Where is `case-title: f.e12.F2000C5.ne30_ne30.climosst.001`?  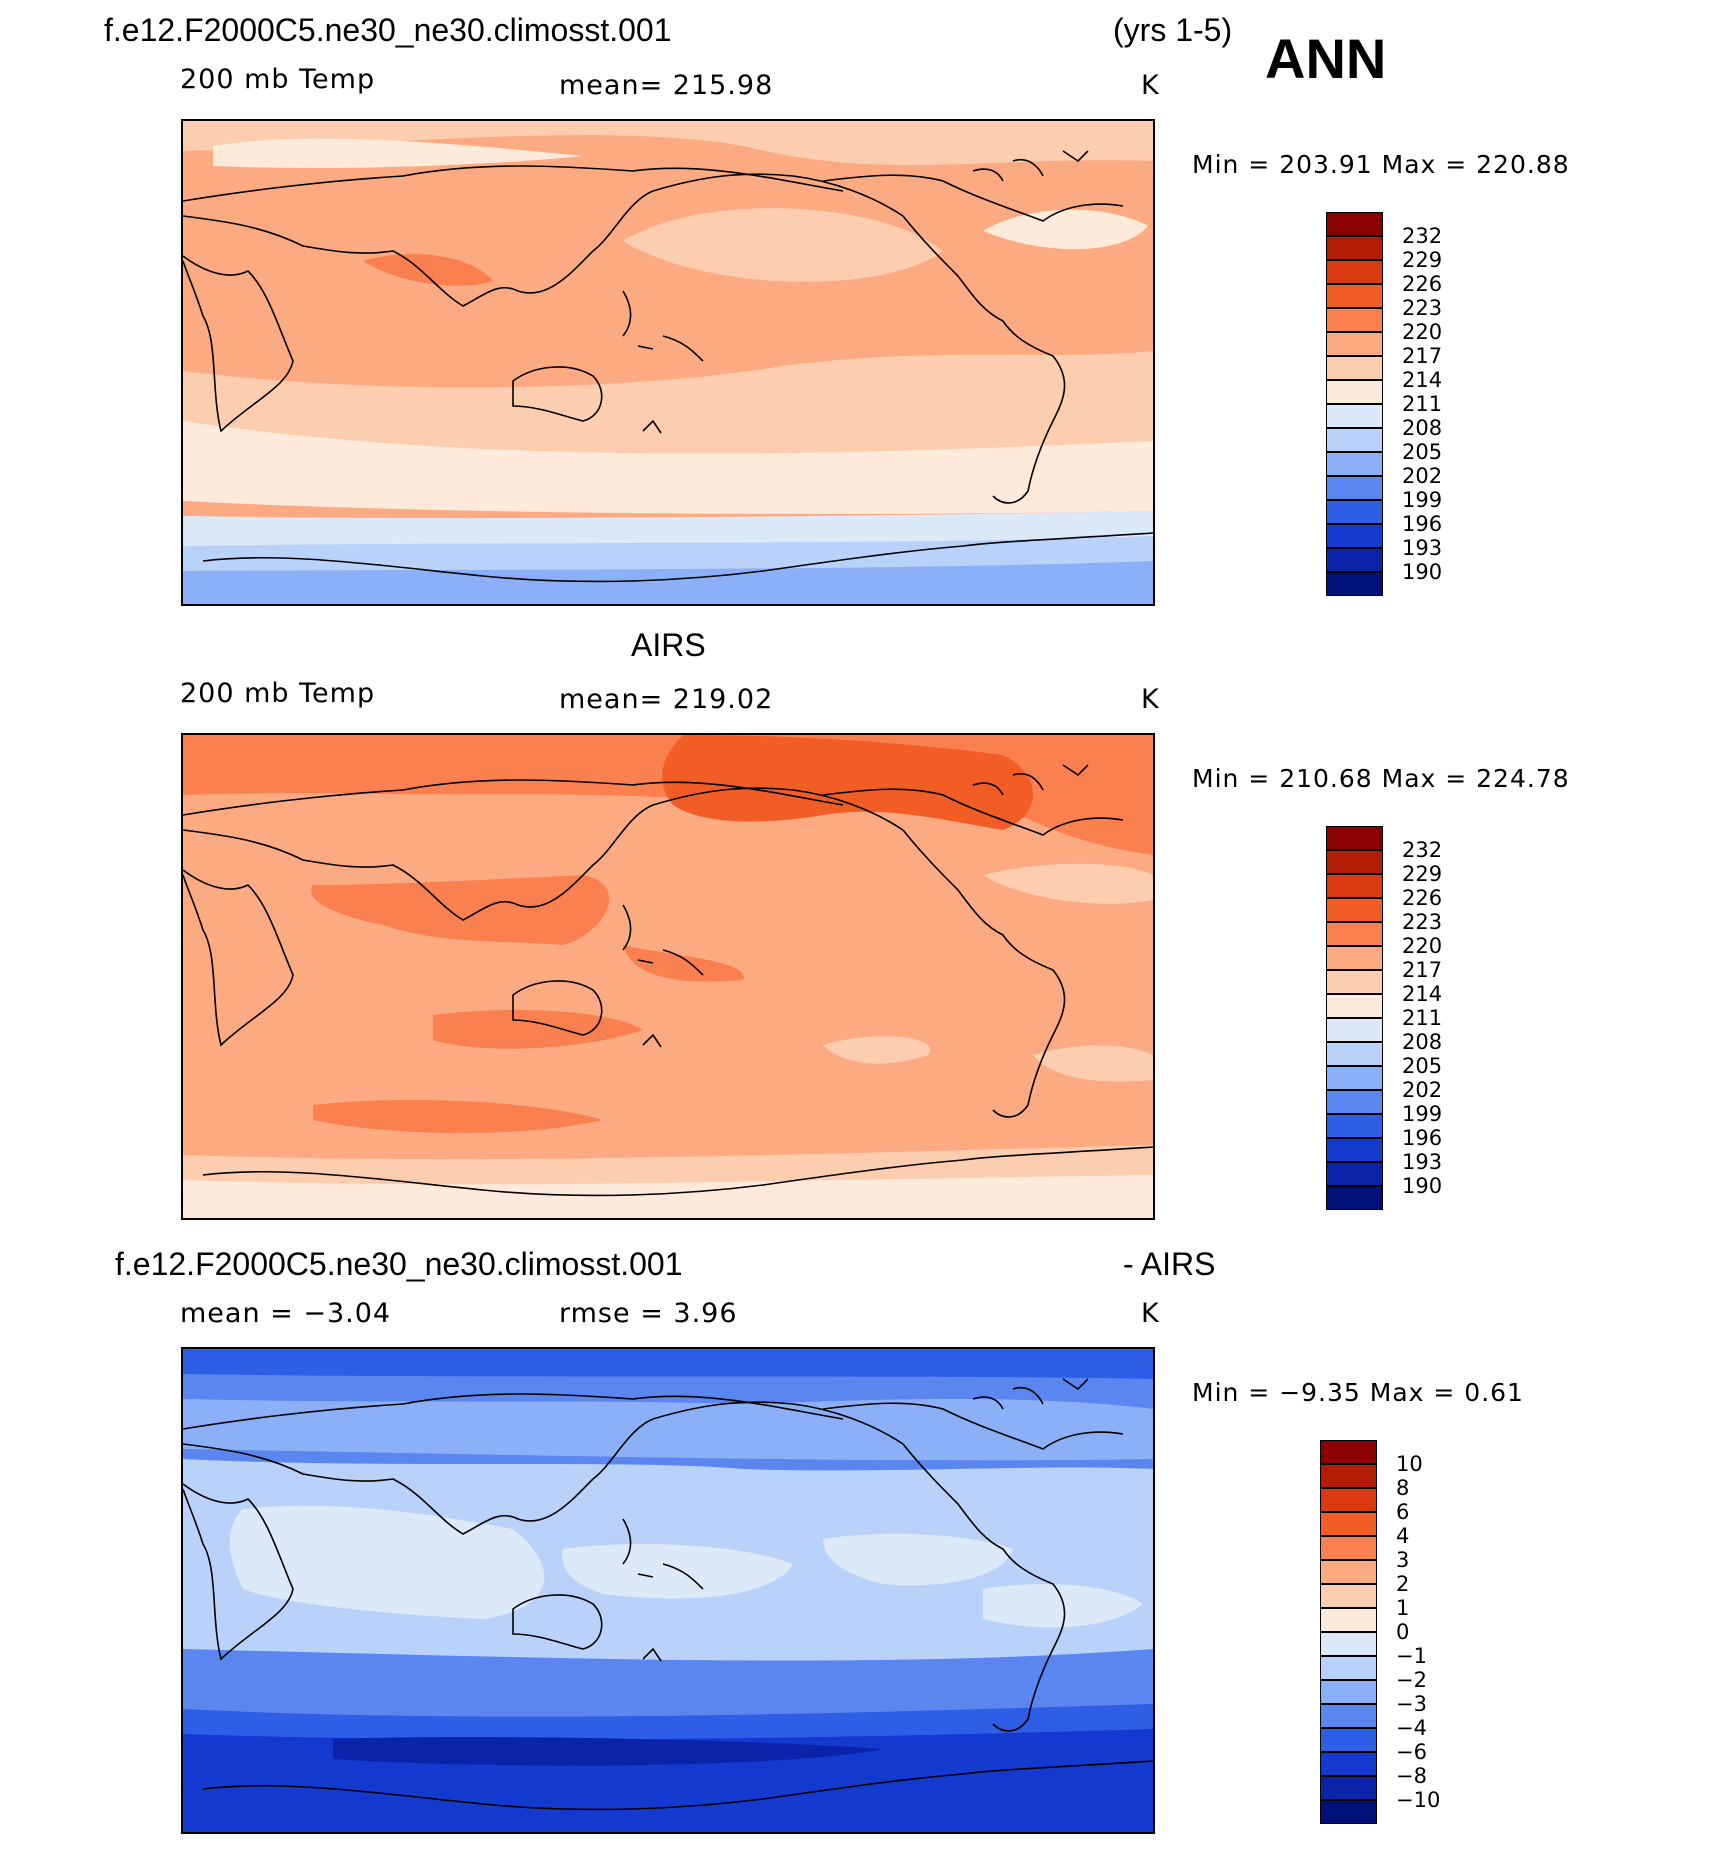 case-title: f.e12.F2000C5.ne30_ne30.climosst.001 is located at coordinates (388, 30).